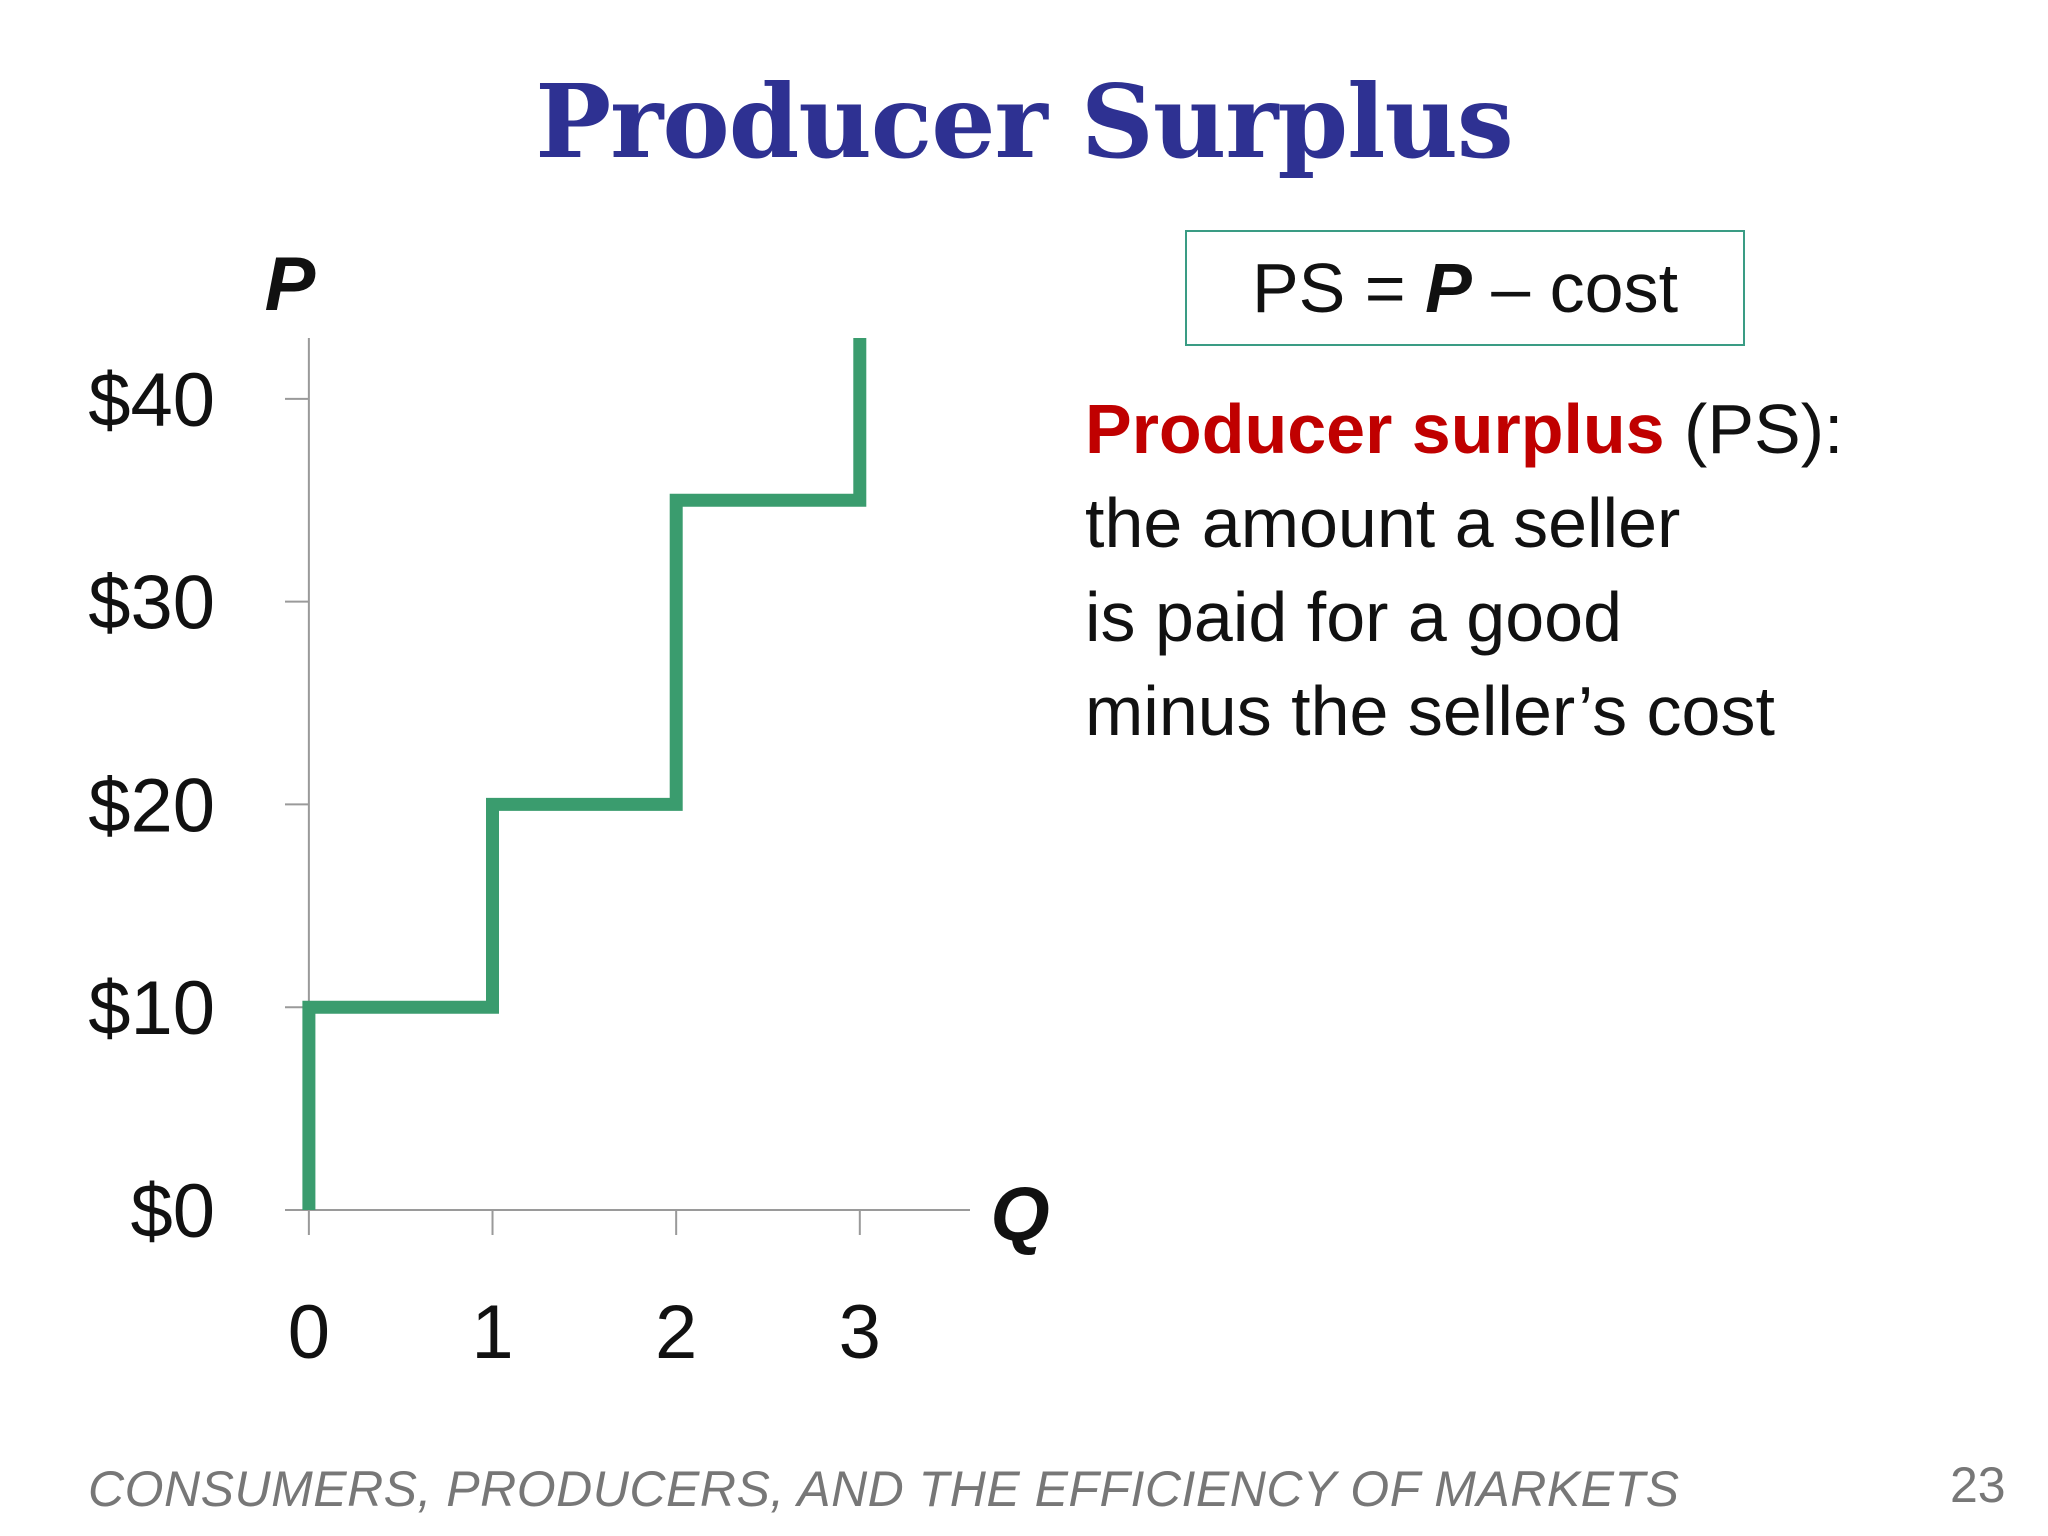 The width and height of the screenshot is (2048, 1536). I want to click on x-tick-label: 3, so click(860, 1332).